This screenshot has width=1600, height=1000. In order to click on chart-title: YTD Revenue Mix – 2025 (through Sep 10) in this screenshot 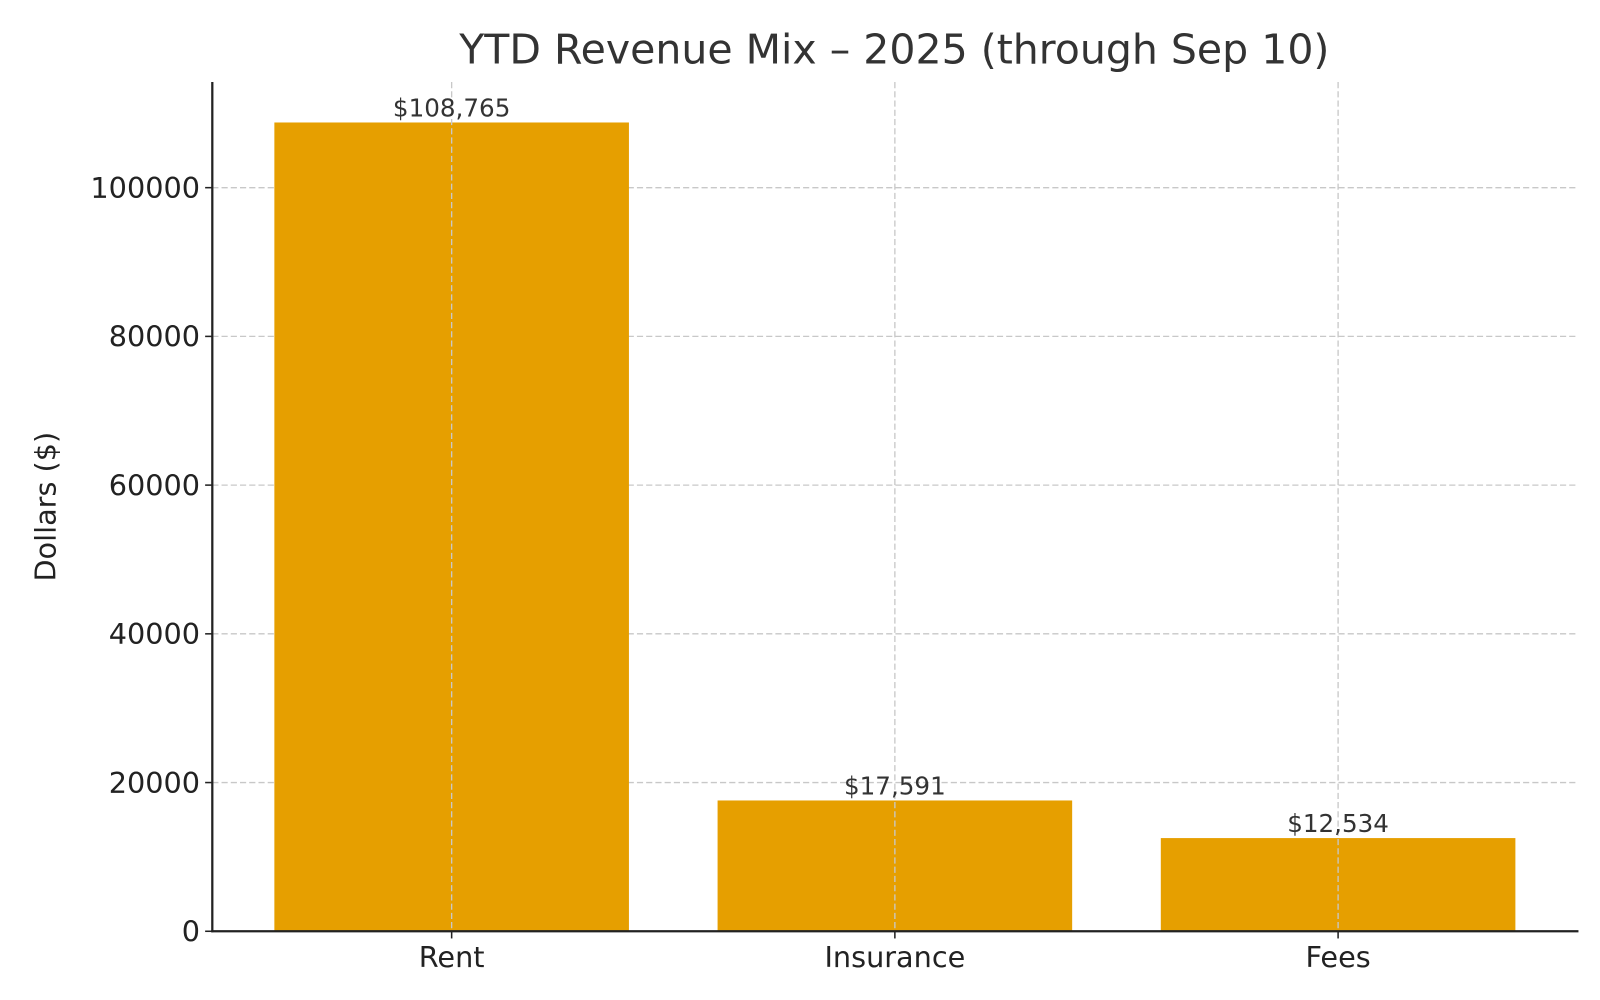, I will do `click(893, 50)`.